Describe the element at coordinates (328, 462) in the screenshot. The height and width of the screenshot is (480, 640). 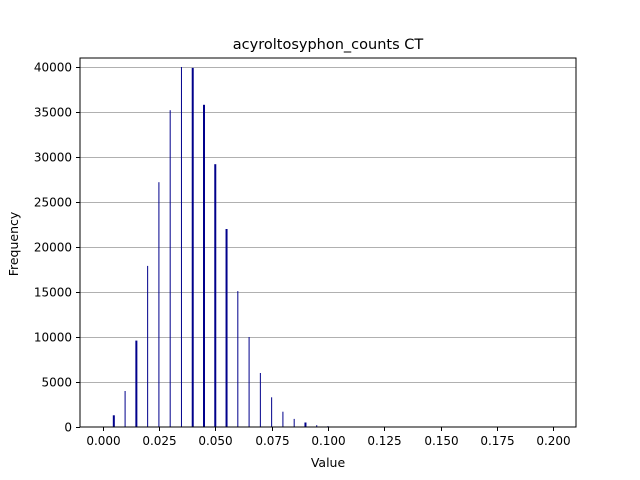
I see `x-axis-label: Value` at that location.